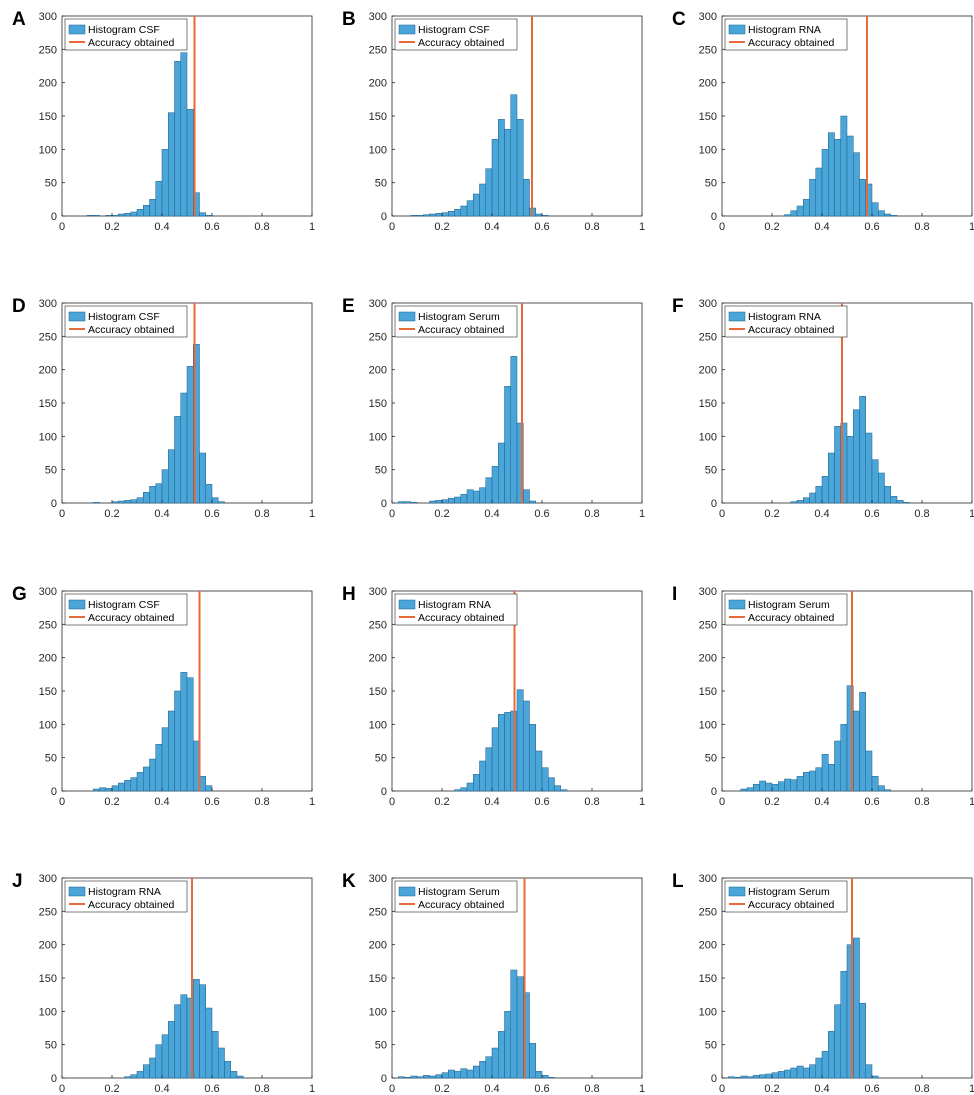 This screenshot has height=1095, width=974. I want to click on y-tick-label: 200, so click(708, 84).